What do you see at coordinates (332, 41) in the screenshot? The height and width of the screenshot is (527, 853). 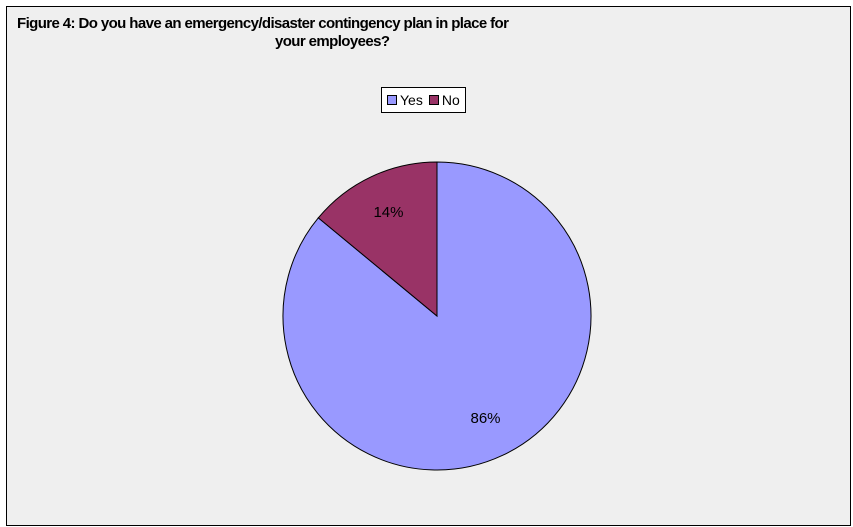 I see `chart-title-line-2: your employees?` at bounding box center [332, 41].